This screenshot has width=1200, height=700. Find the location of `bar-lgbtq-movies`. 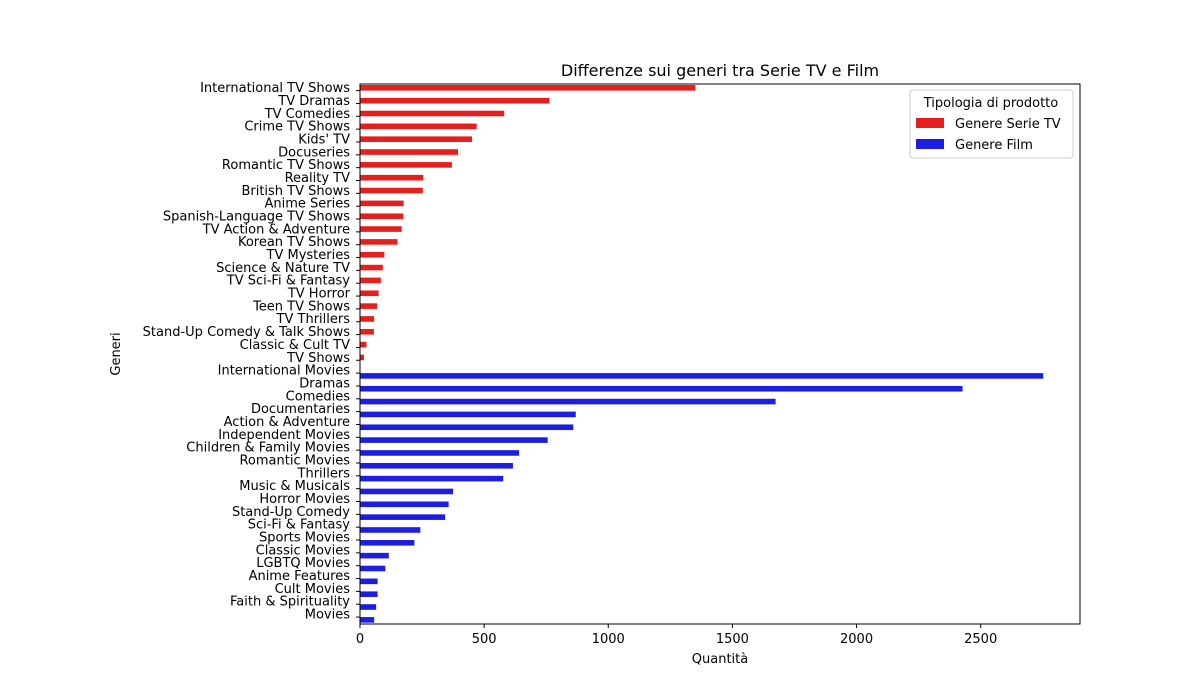

bar-lgbtq-movies is located at coordinates (373, 568).